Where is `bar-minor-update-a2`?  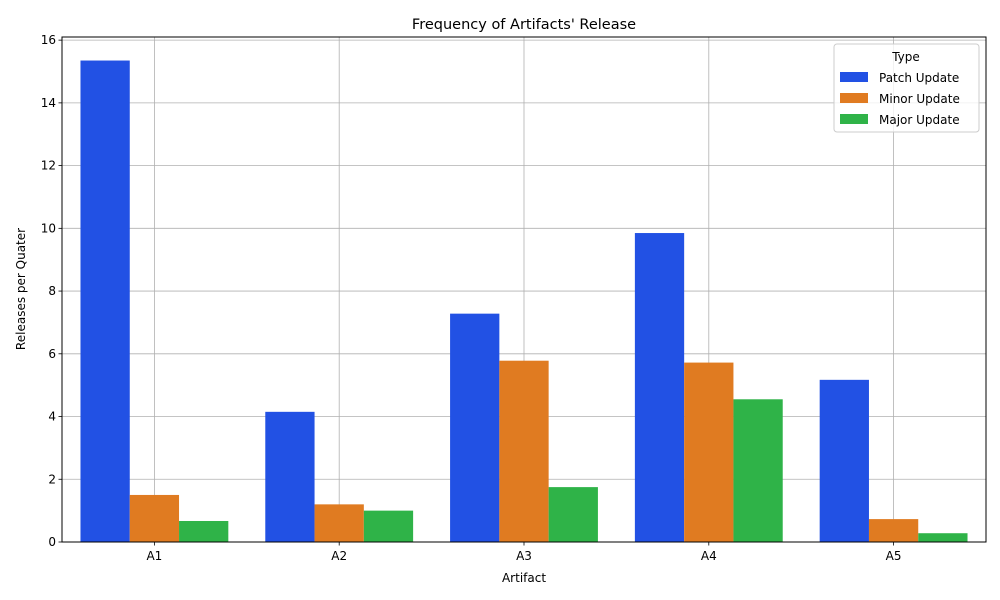 bar-minor-update-a2 is located at coordinates (339, 523).